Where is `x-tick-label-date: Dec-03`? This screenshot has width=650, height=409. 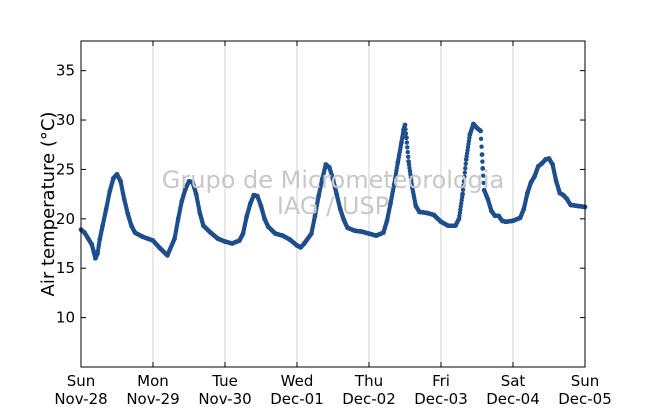 x-tick-label-date: Dec-03 is located at coordinates (441, 399).